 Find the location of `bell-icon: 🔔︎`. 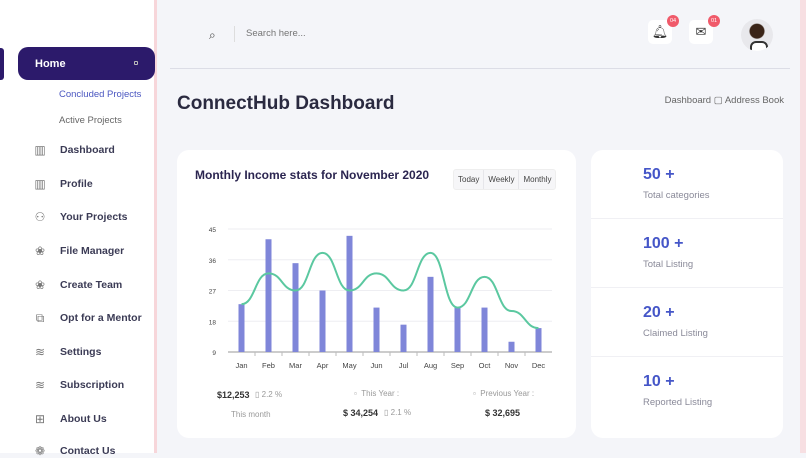

bell-icon: 🔔︎ is located at coordinates (660, 31).